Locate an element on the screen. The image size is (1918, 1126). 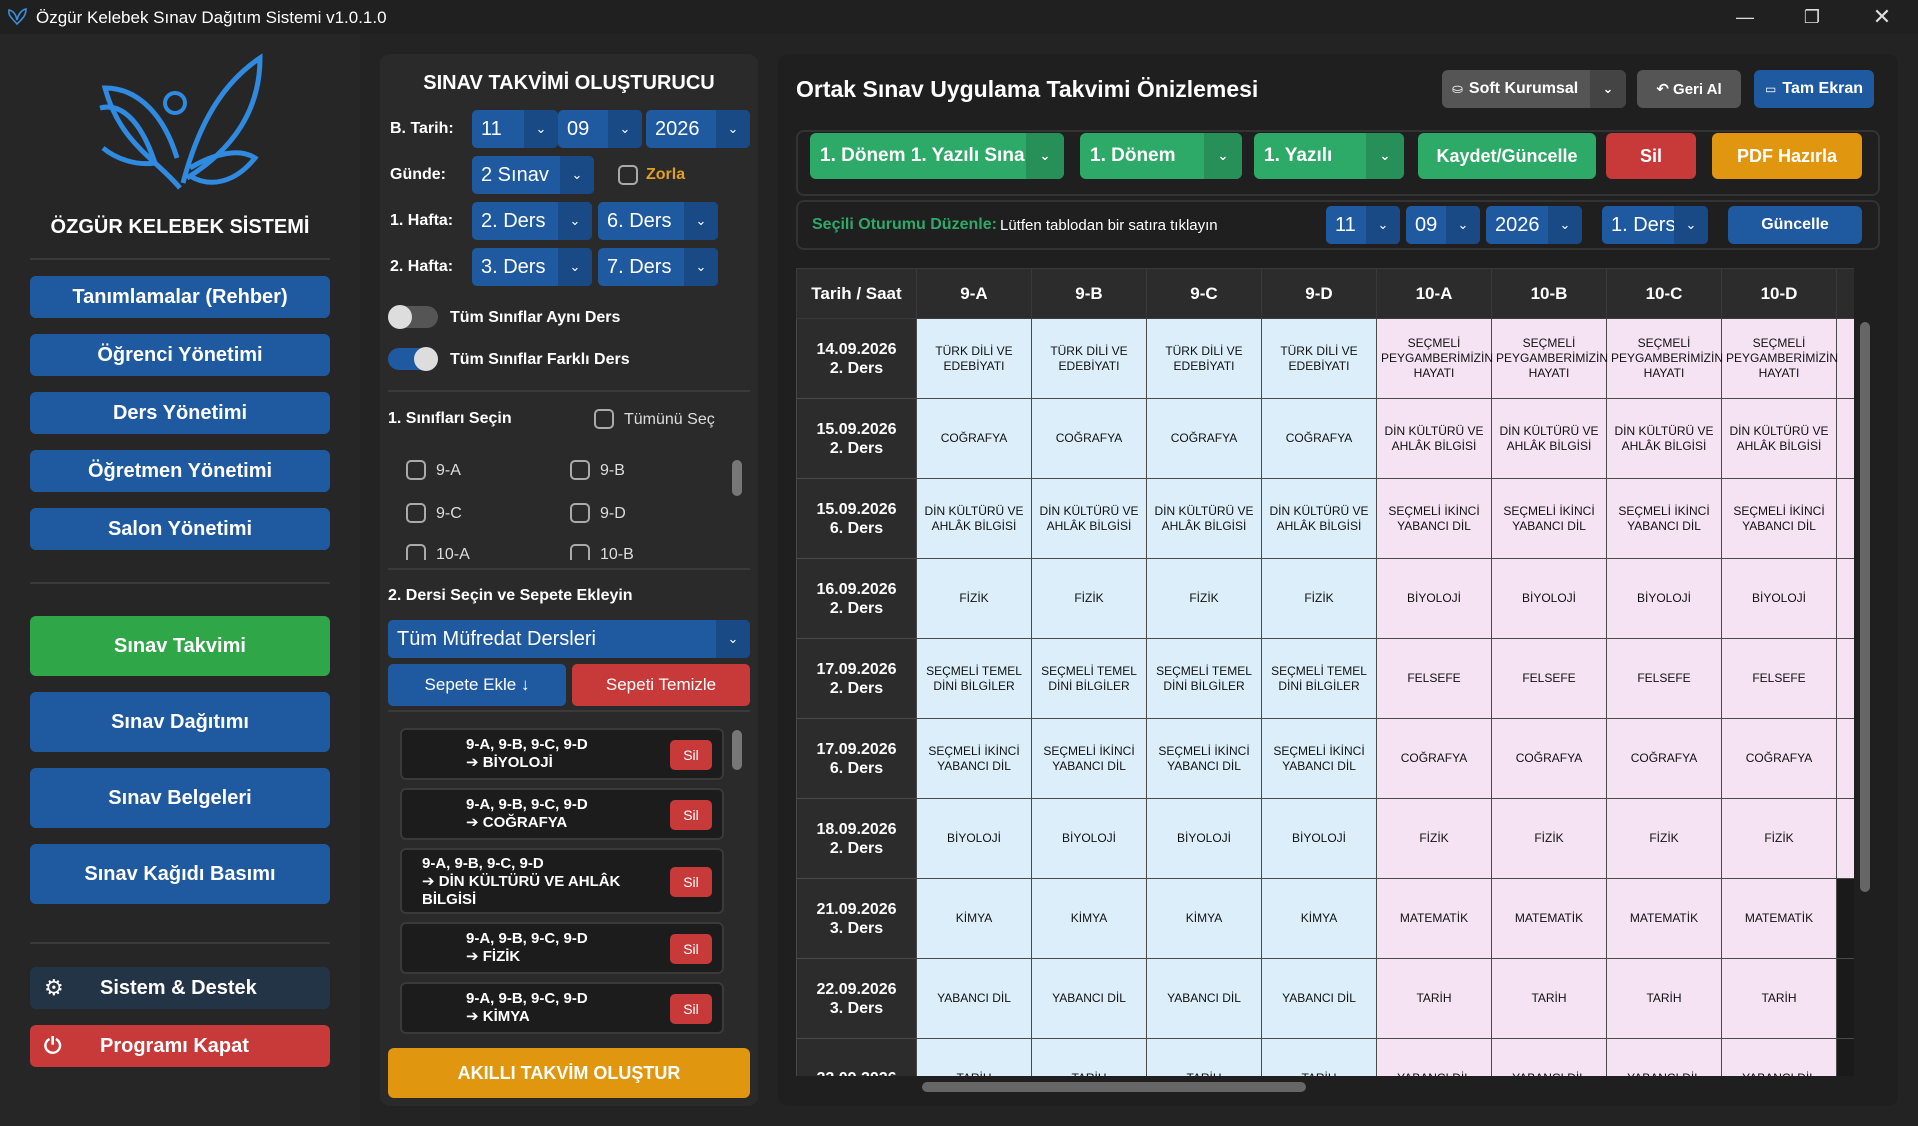
table-horizontal-scrollbar is located at coordinates (1114, 1087).